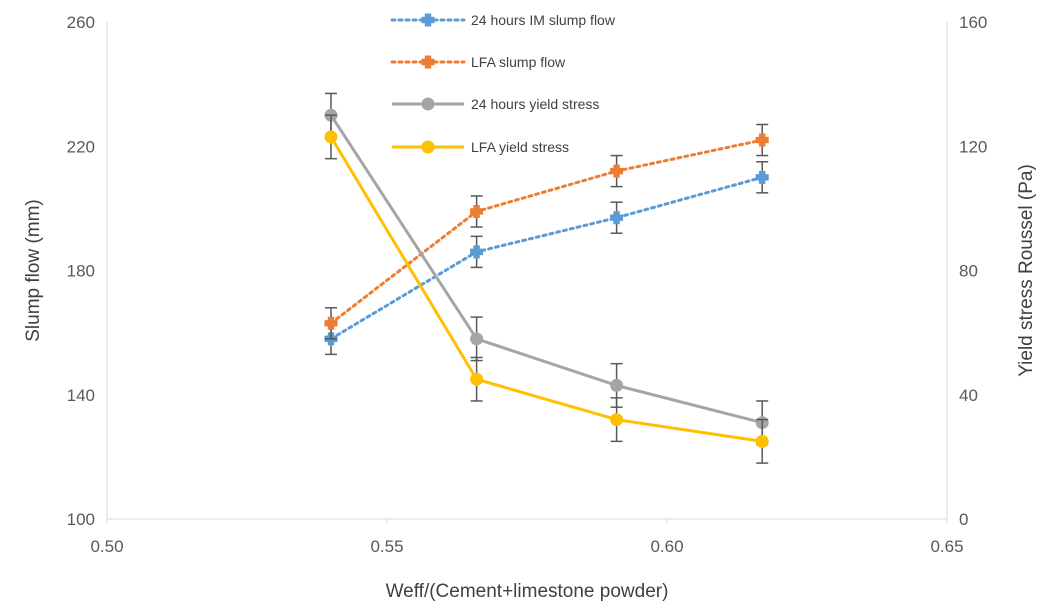  Describe the element at coordinates (518, 62) in the screenshot. I see `legend-label: LFA slump flow` at that location.